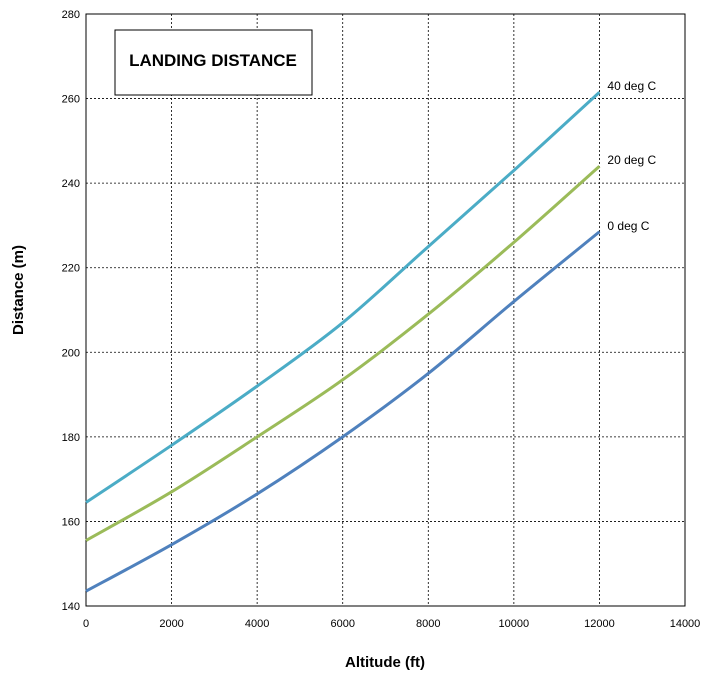 The width and height of the screenshot is (709, 683). What do you see at coordinates (71, 438) in the screenshot?
I see `y-tick-label: 180` at bounding box center [71, 438].